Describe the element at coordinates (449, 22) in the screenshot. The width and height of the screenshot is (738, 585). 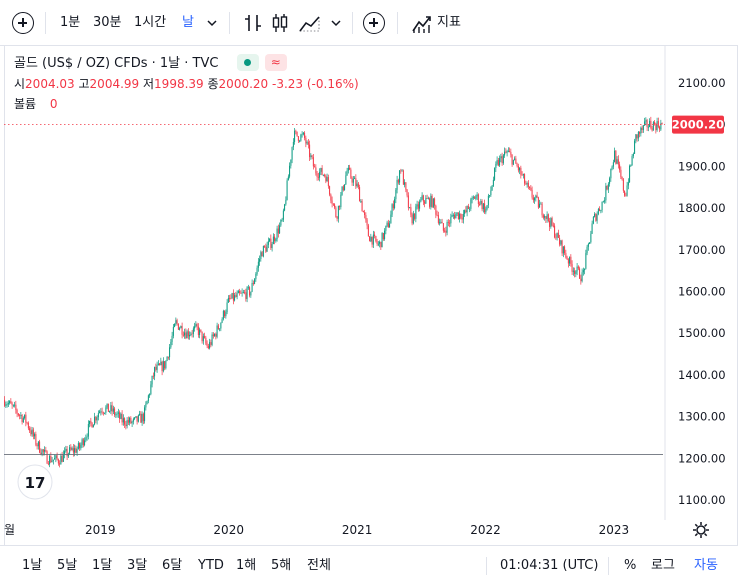
I see `indicators-button: 지표` at that location.